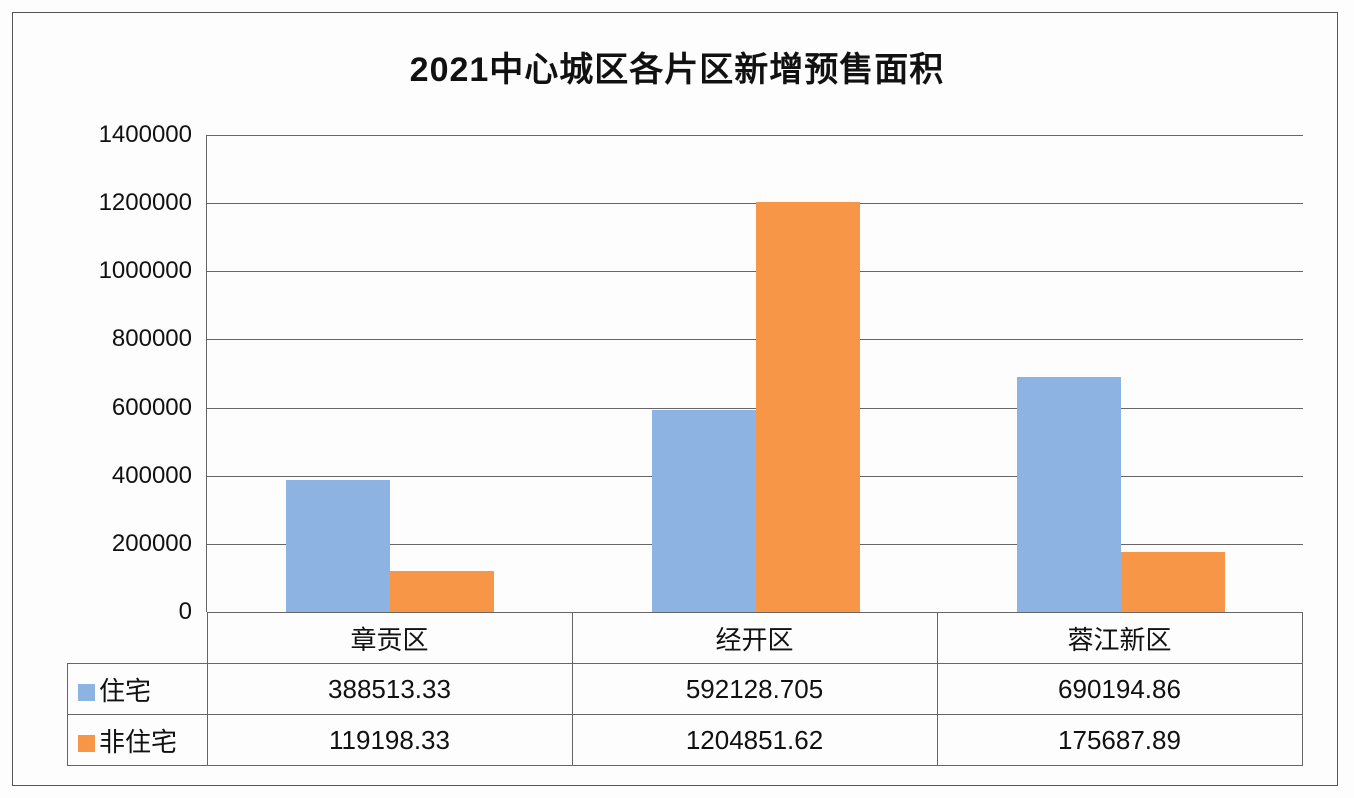 The image size is (1354, 798). Describe the element at coordinates (151, 407) in the screenshot. I see `y-tick-label: 600000` at that location.